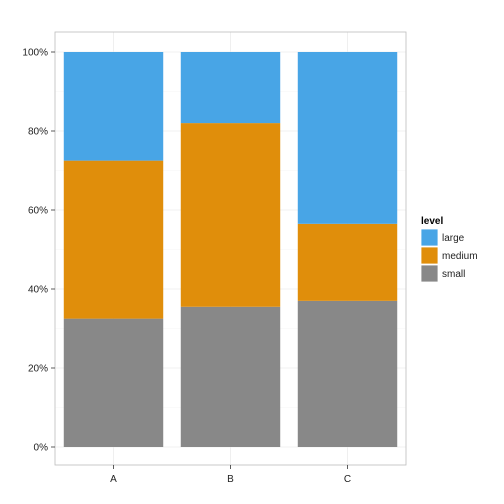  I want to click on bar-c-large, so click(347, 138).